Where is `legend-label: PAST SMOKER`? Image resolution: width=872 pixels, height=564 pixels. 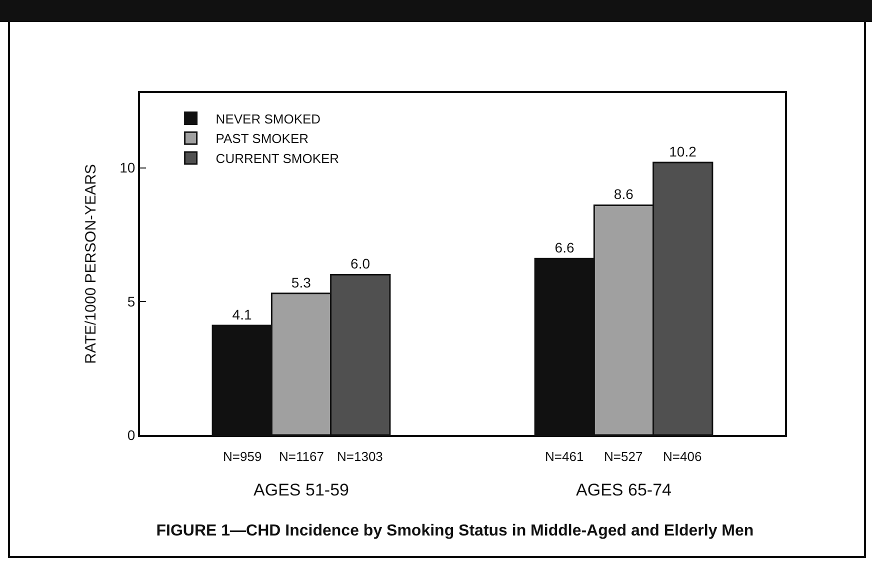
legend-label: PAST SMOKER is located at coordinates (262, 138).